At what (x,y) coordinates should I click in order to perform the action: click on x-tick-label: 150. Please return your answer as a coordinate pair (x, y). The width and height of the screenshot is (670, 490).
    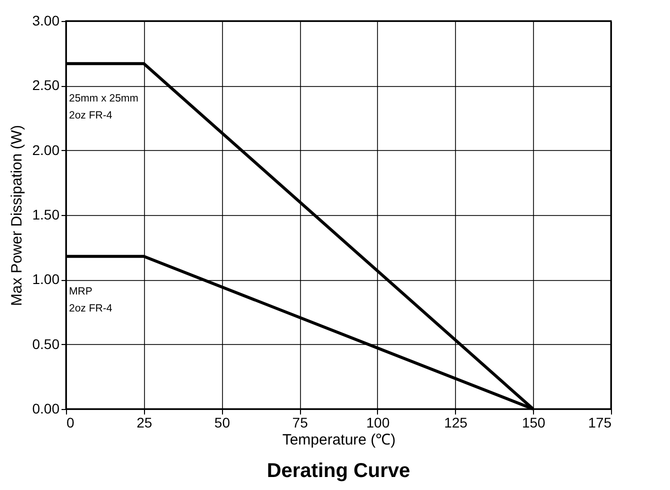
    Looking at the image, I should click on (534, 422).